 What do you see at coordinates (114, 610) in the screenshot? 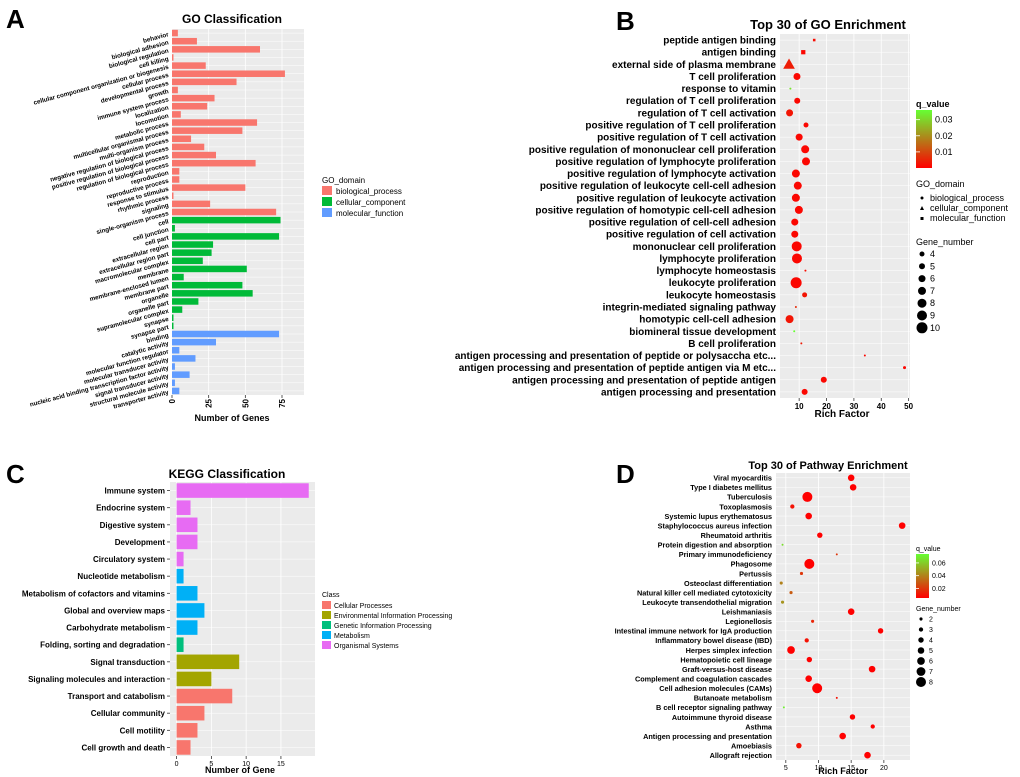
I see `y-tick-label: Global and overview maps` at bounding box center [114, 610].